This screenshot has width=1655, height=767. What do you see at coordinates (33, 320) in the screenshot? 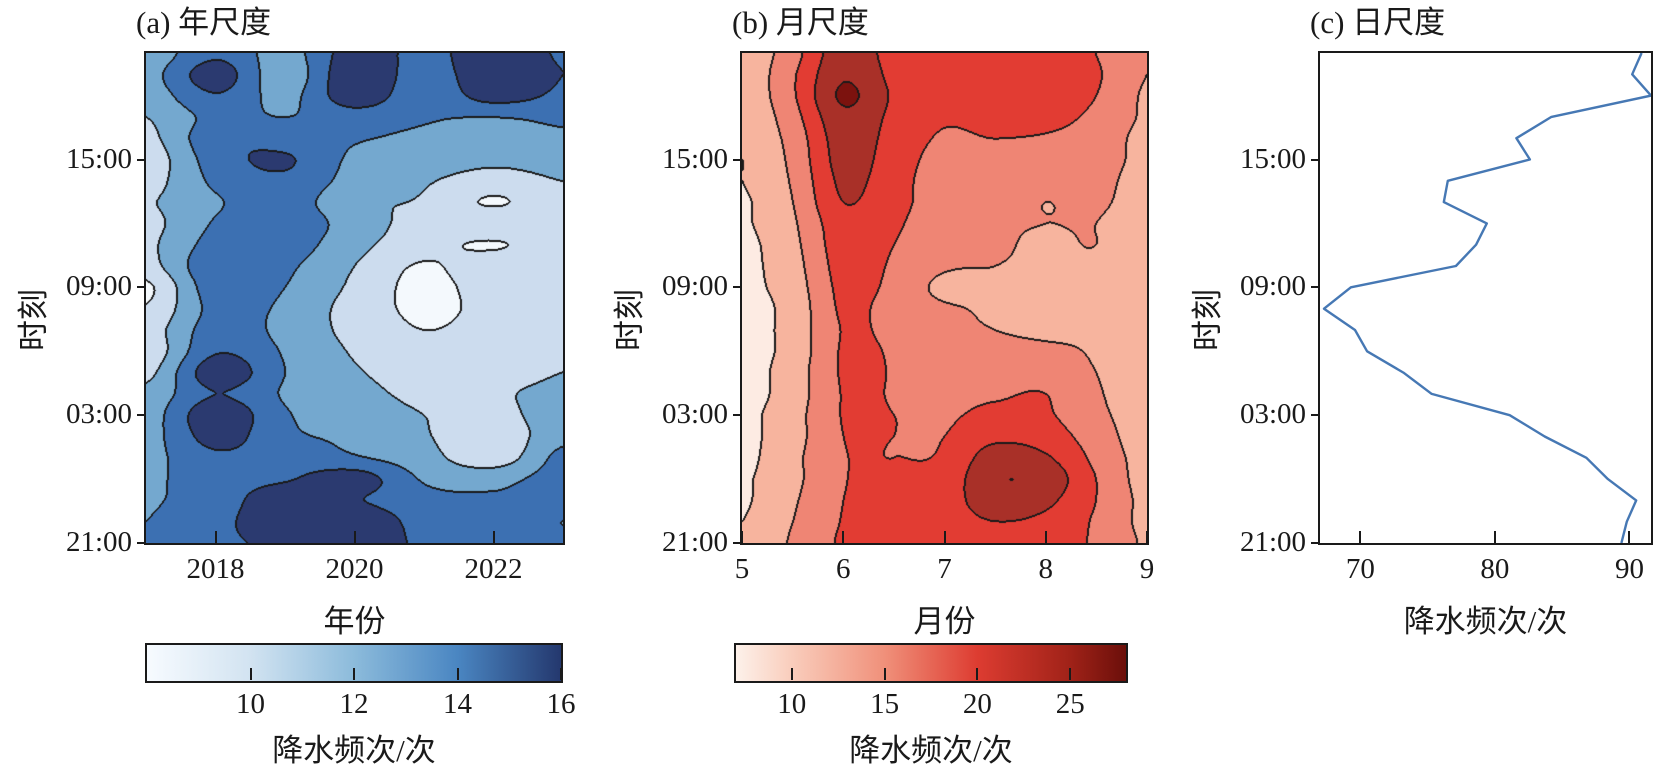
I see `panel-annual-y-axis-label: 时刻` at bounding box center [33, 320].